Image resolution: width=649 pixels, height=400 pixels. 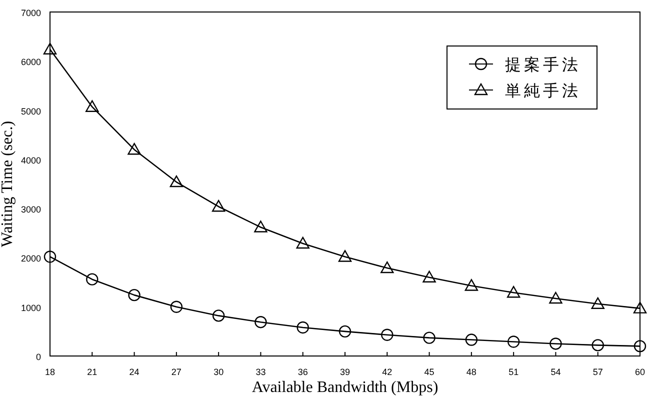 What do you see at coordinates (8, 184) in the screenshot?
I see `y-axis-title: Waiting Time (sec.)` at bounding box center [8, 184].